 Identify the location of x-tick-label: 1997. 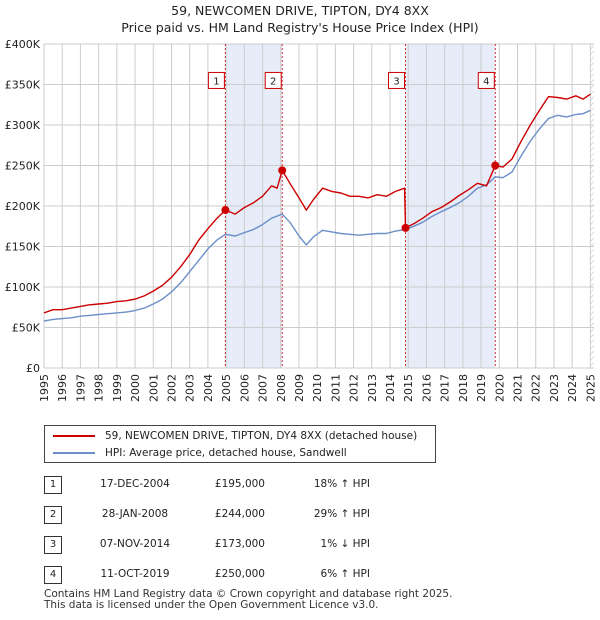
(80, 388).